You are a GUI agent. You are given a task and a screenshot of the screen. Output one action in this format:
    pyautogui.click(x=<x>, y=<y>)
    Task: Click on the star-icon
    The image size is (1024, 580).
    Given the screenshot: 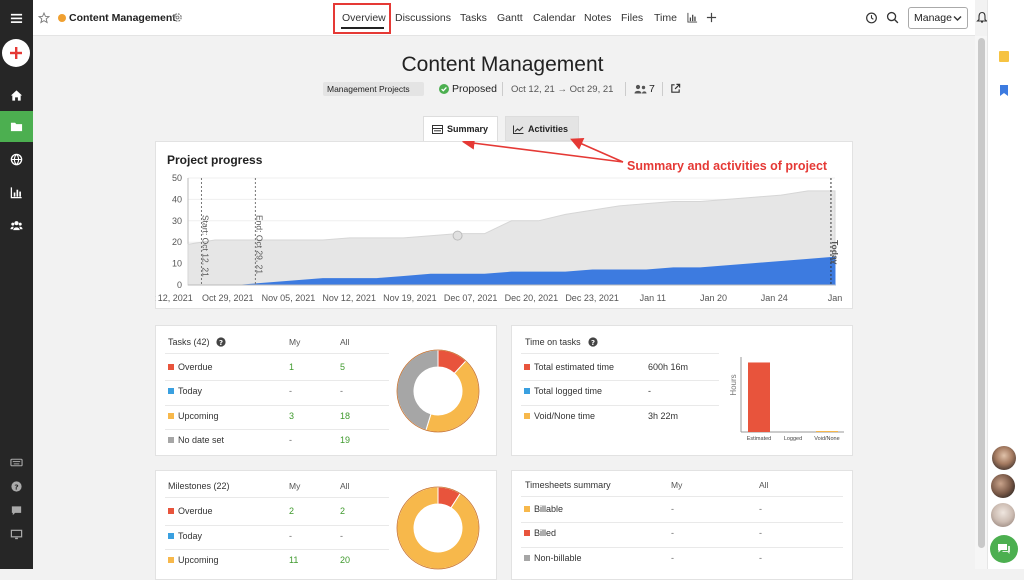 What is the action you would take?
    pyautogui.click(x=44, y=18)
    